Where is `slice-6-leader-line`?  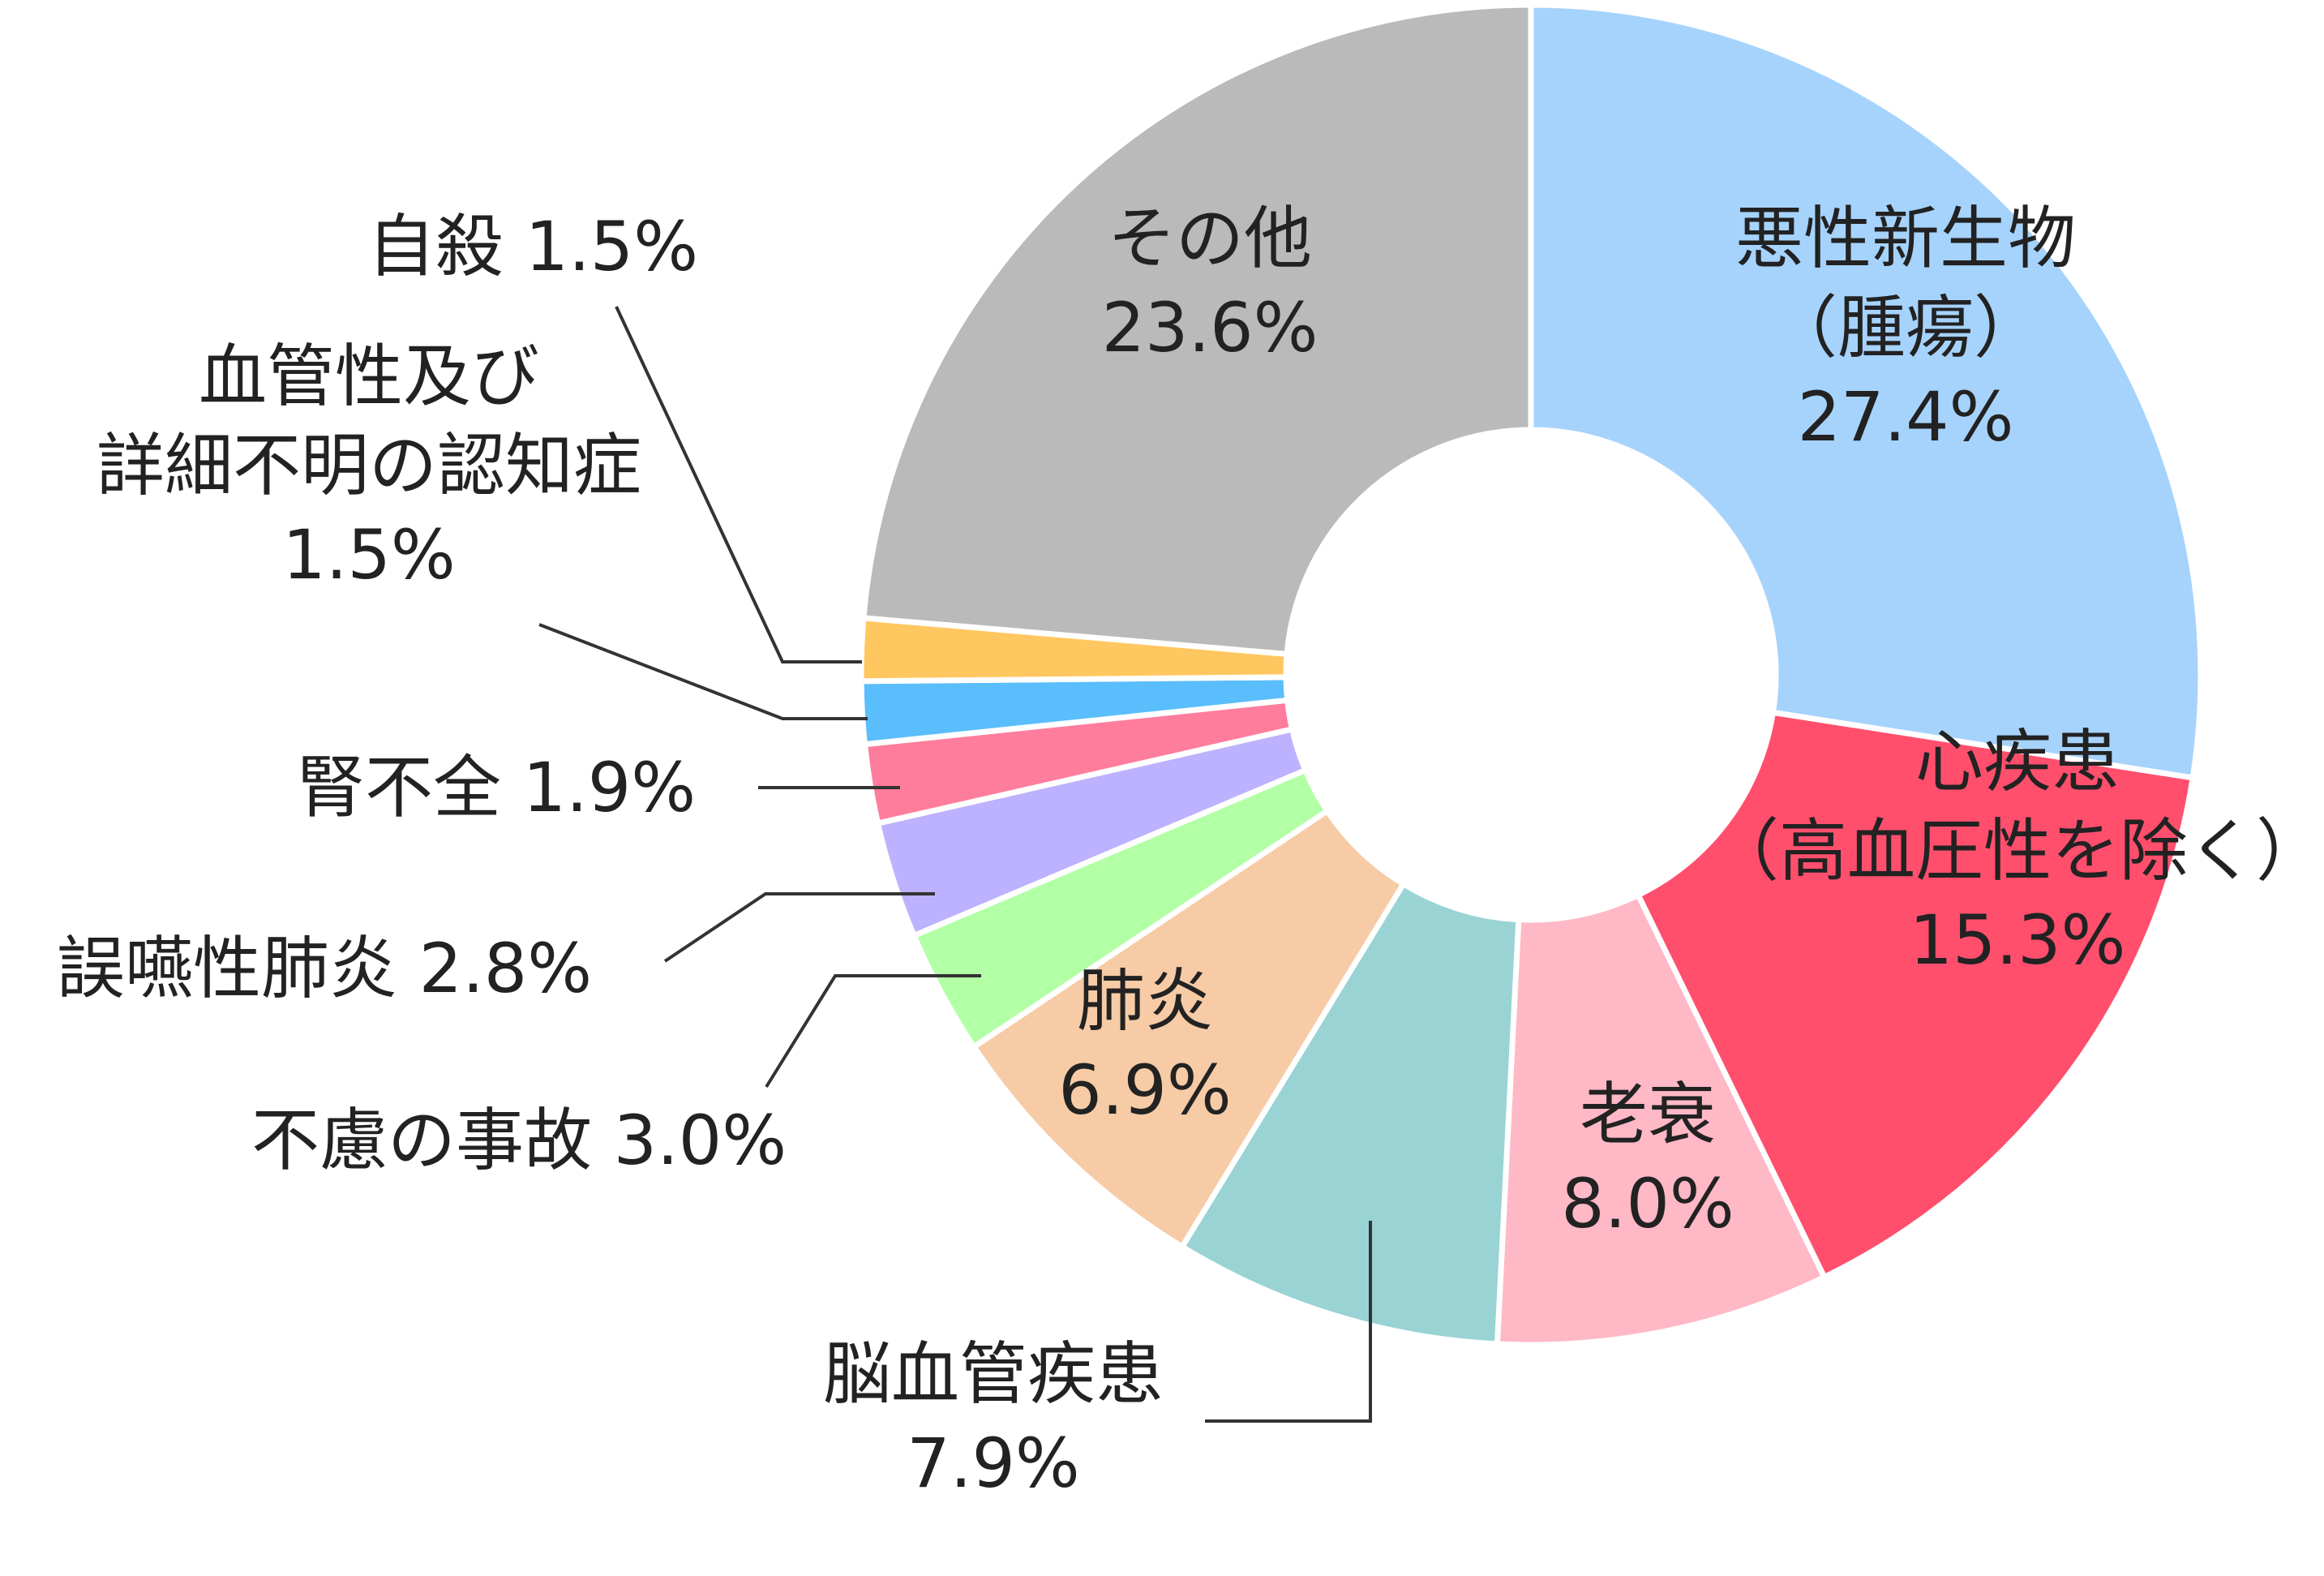
slice-6-leader-line is located at coordinates (799, 927).